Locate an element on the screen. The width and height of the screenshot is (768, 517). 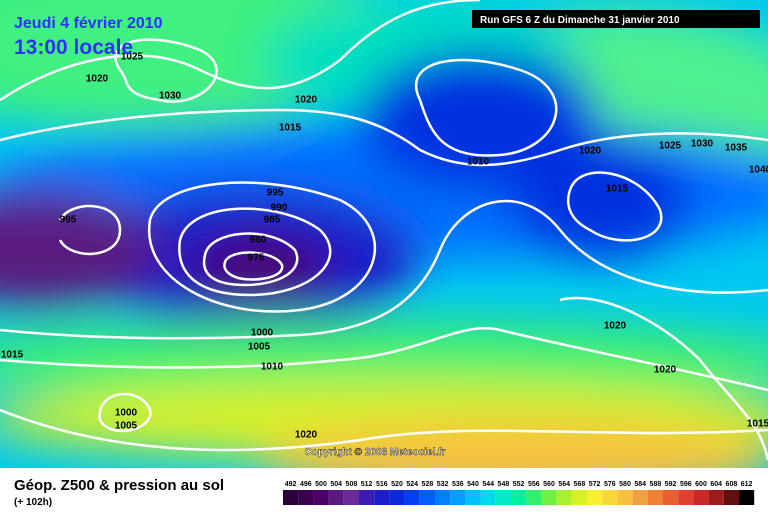
legend-level: 600 is located at coordinates (701, 484).